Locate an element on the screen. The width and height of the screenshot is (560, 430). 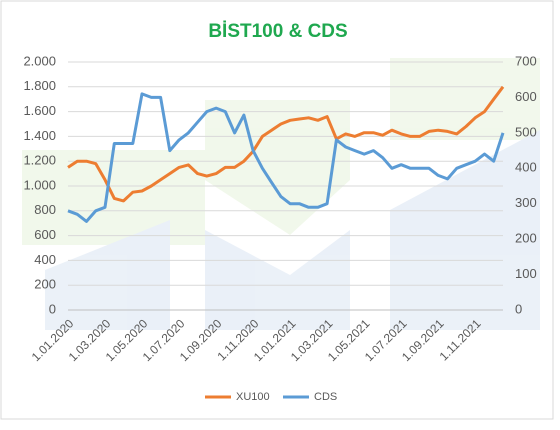
y-tick-label: 800 is located at coordinates (45, 209).